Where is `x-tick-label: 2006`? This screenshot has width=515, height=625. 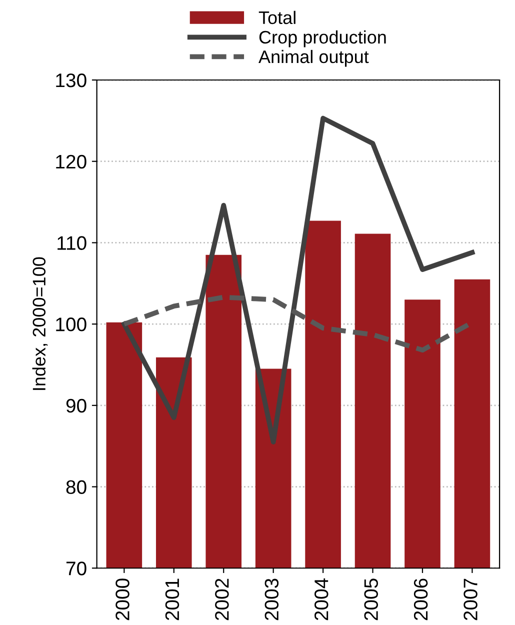
x-tick-label: 2006 is located at coordinates (421, 599).